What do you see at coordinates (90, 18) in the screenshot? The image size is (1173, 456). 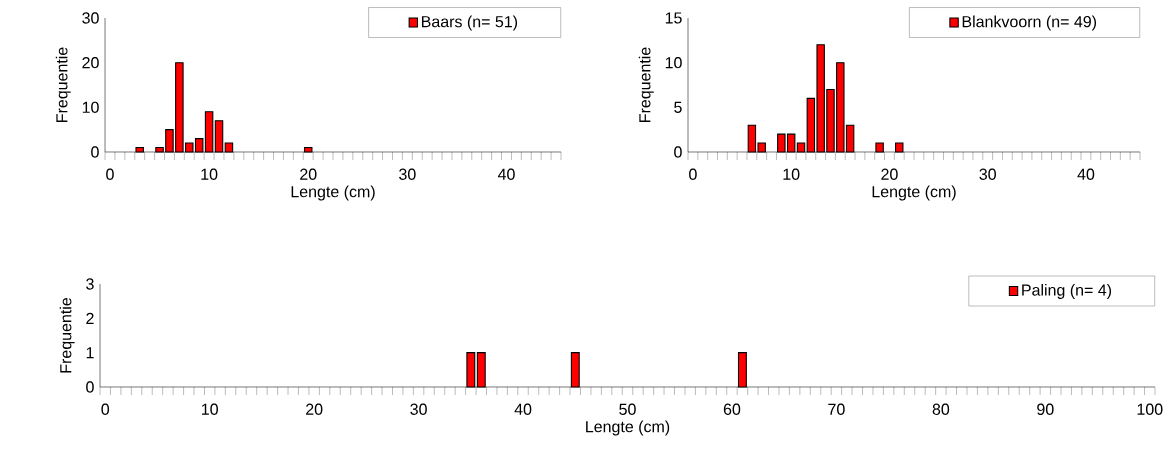 I see `y-tick-label: 30` at bounding box center [90, 18].